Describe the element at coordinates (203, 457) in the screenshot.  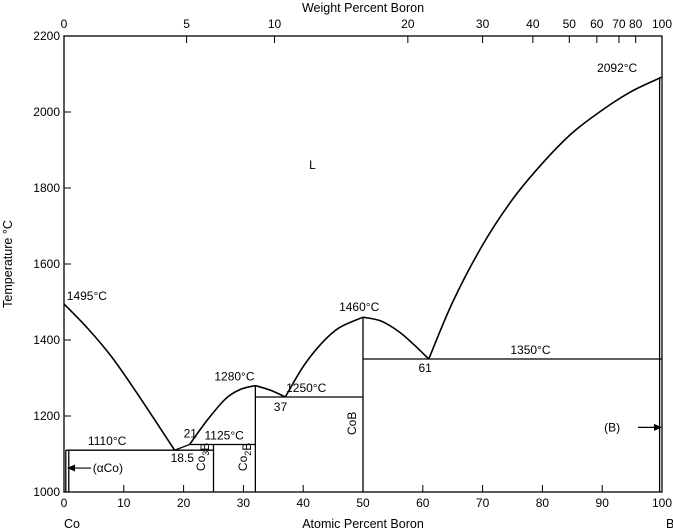
I see `compound-label: Co3B` at that location.